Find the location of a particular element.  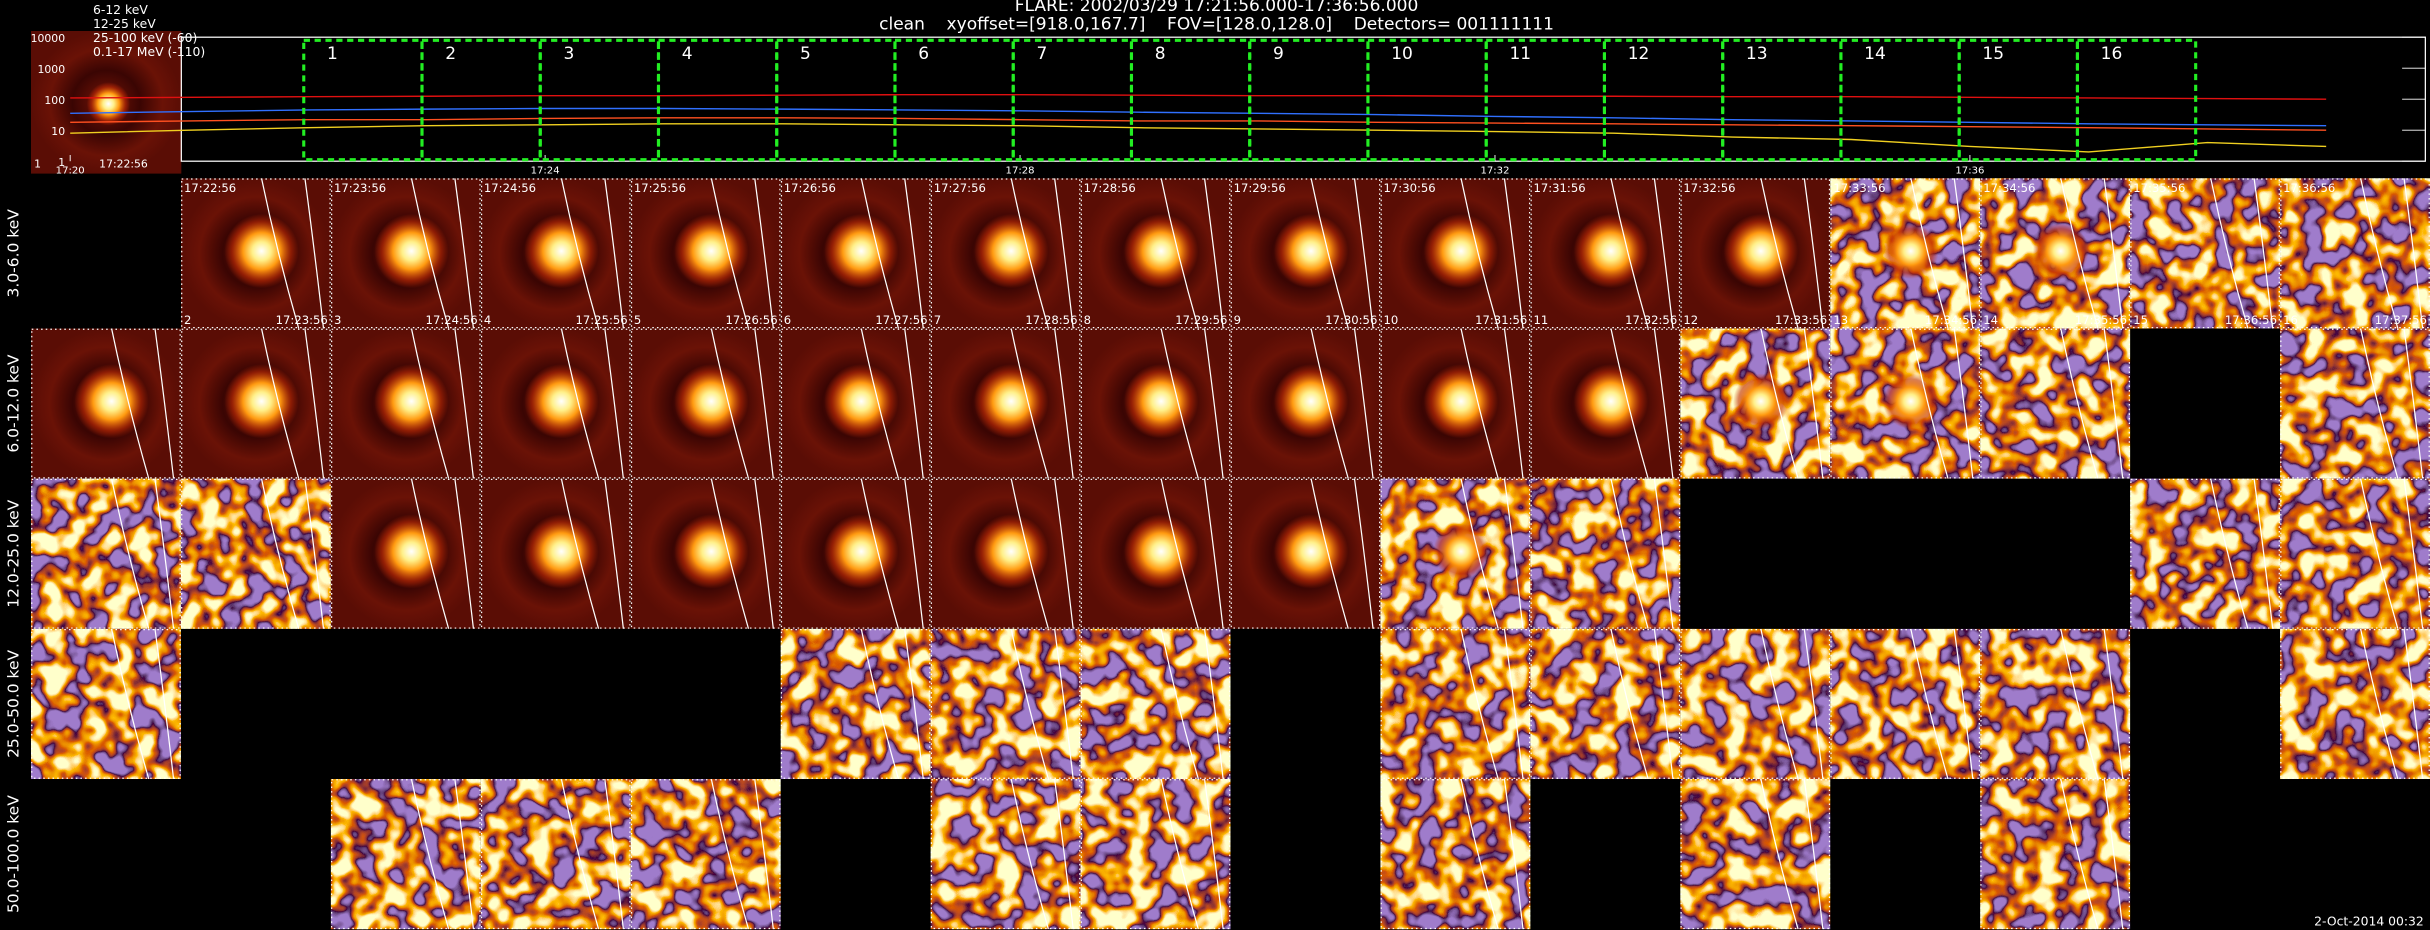

image-end: 17:32:56 is located at coordinates (1651, 320).